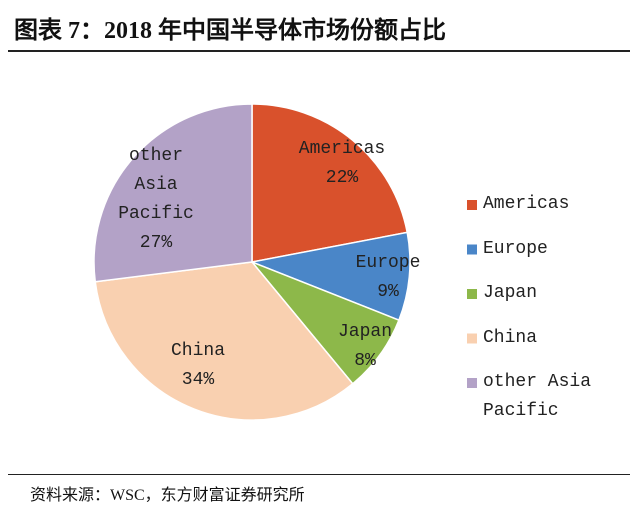  Describe the element at coordinates (198, 366) in the screenshot. I see `slice-label-group: China 34%` at that location.